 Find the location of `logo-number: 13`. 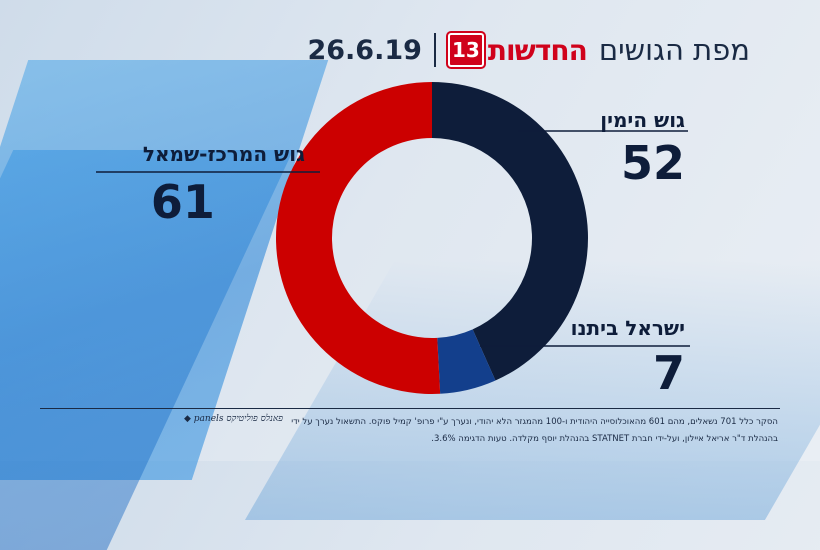

logo-number: 13 is located at coordinates (465, 50).